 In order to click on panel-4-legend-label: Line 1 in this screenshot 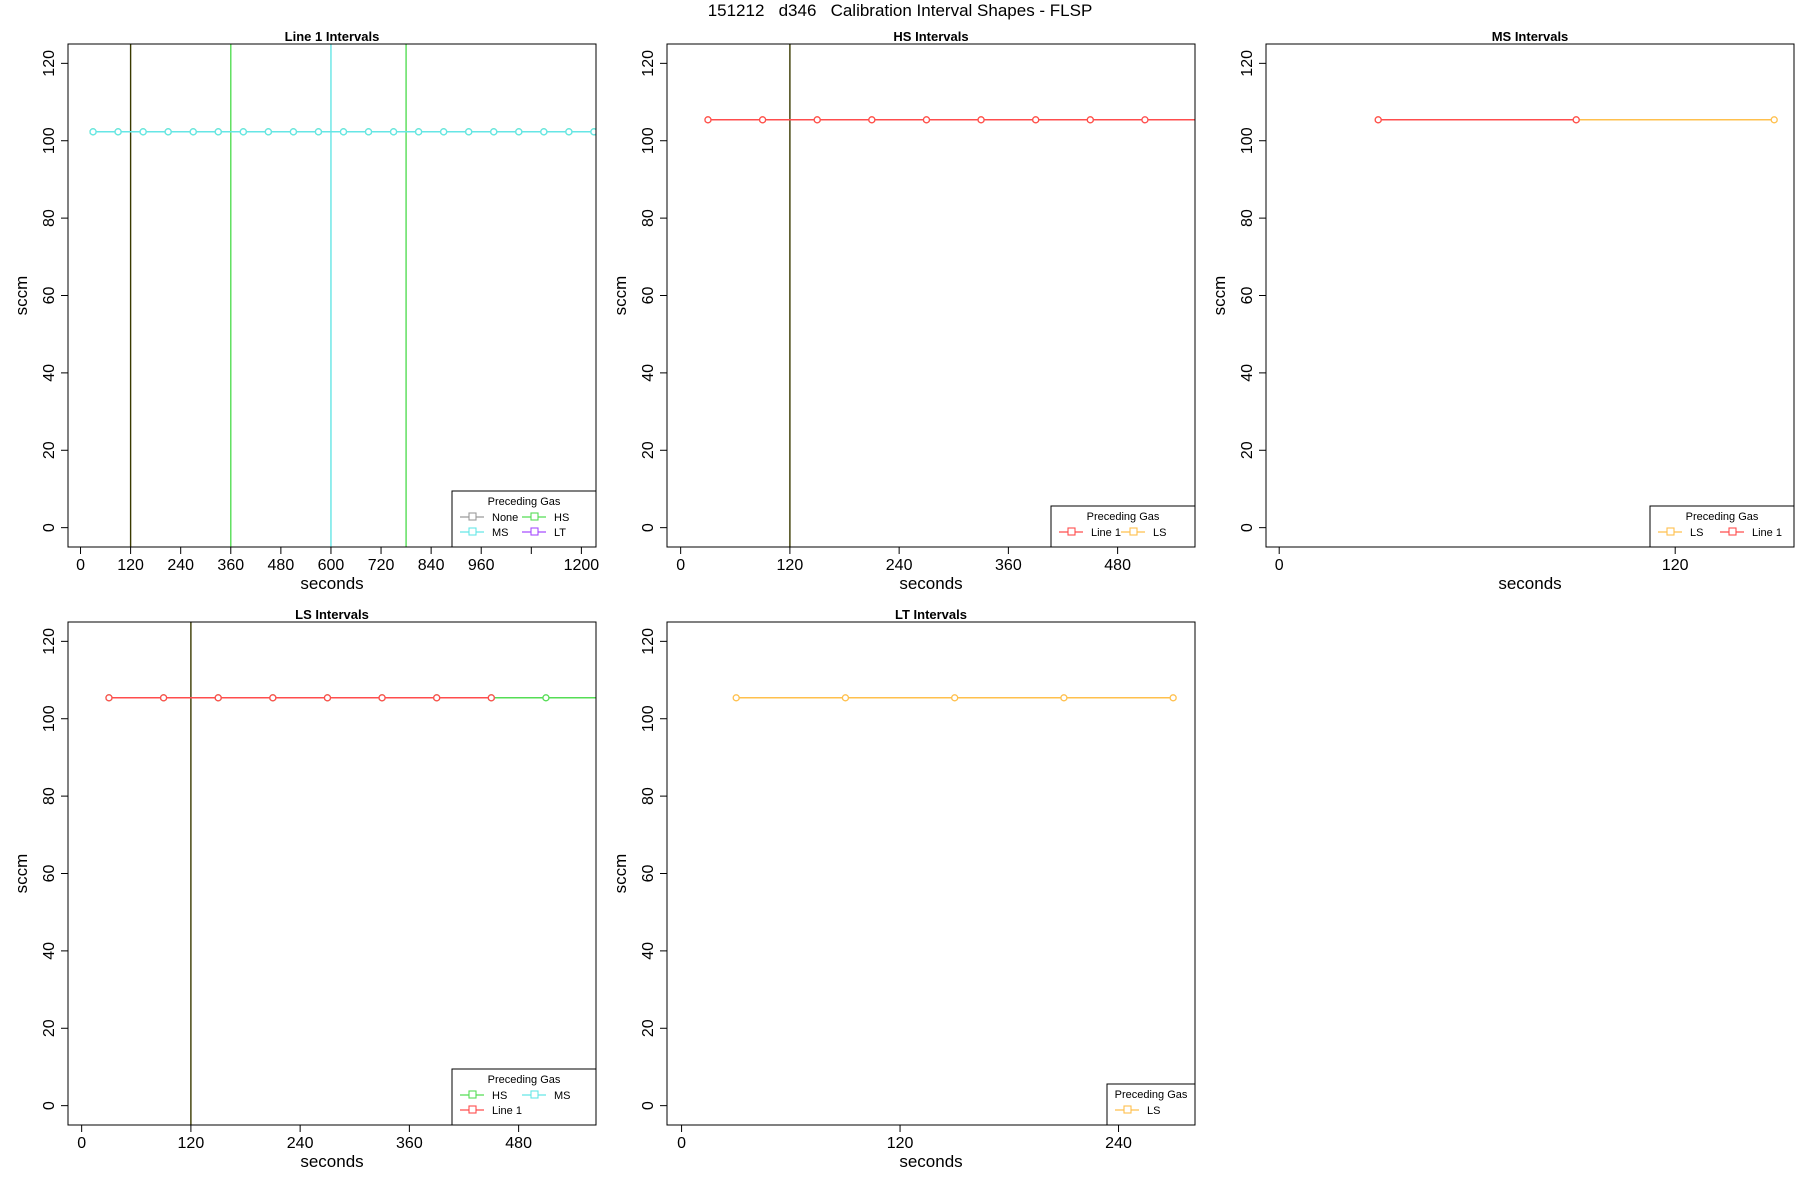, I will do `click(507, 1111)`.